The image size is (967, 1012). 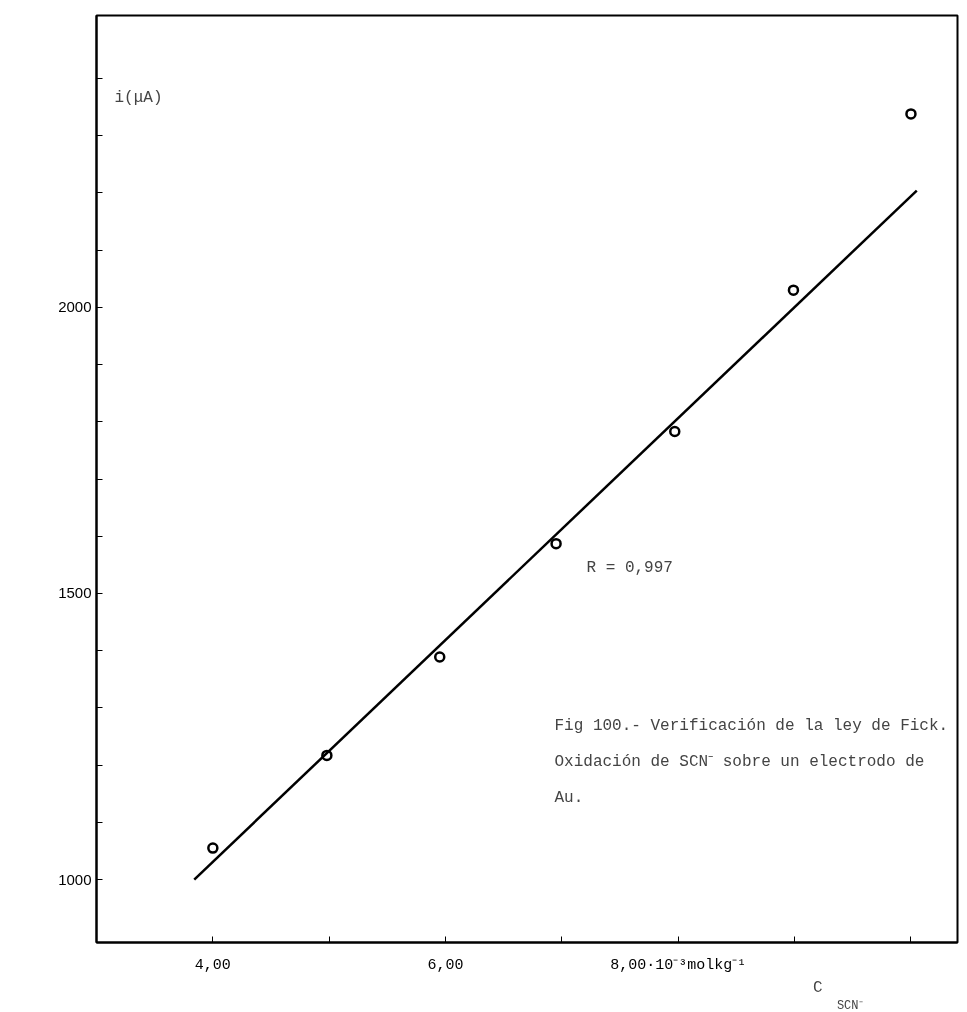 What do you see at coordinates (678, 965) in the screenshot?
I see `x-tick-label: 8,00·10⁻³molkg⁻¹` at bounding box center [678, 965].